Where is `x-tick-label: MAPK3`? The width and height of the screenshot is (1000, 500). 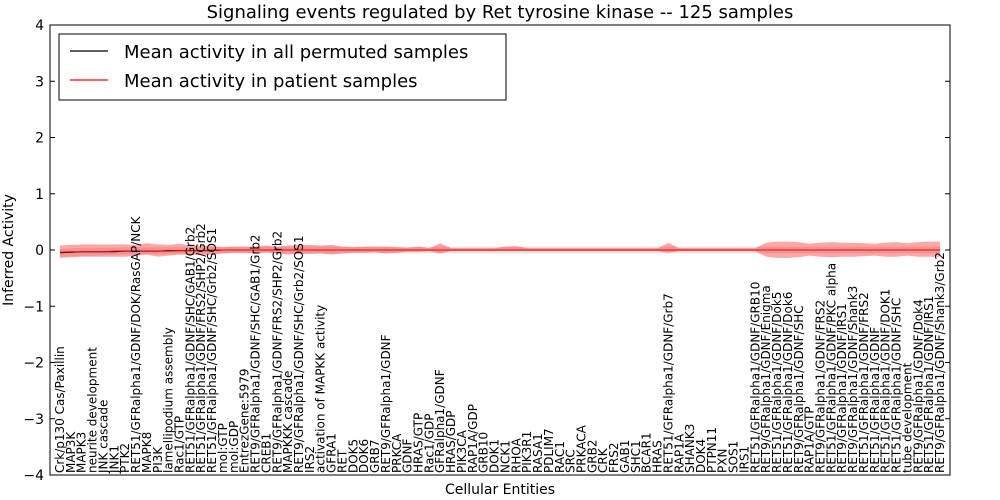 x-tick-label: MAPK3 is located at coordinates (82, 452).